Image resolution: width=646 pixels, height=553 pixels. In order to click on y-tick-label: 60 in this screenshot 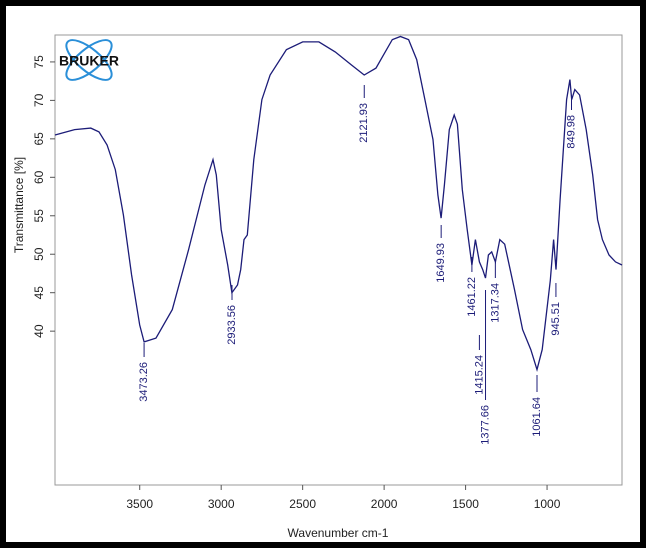, I will do `click(39, 177)`.